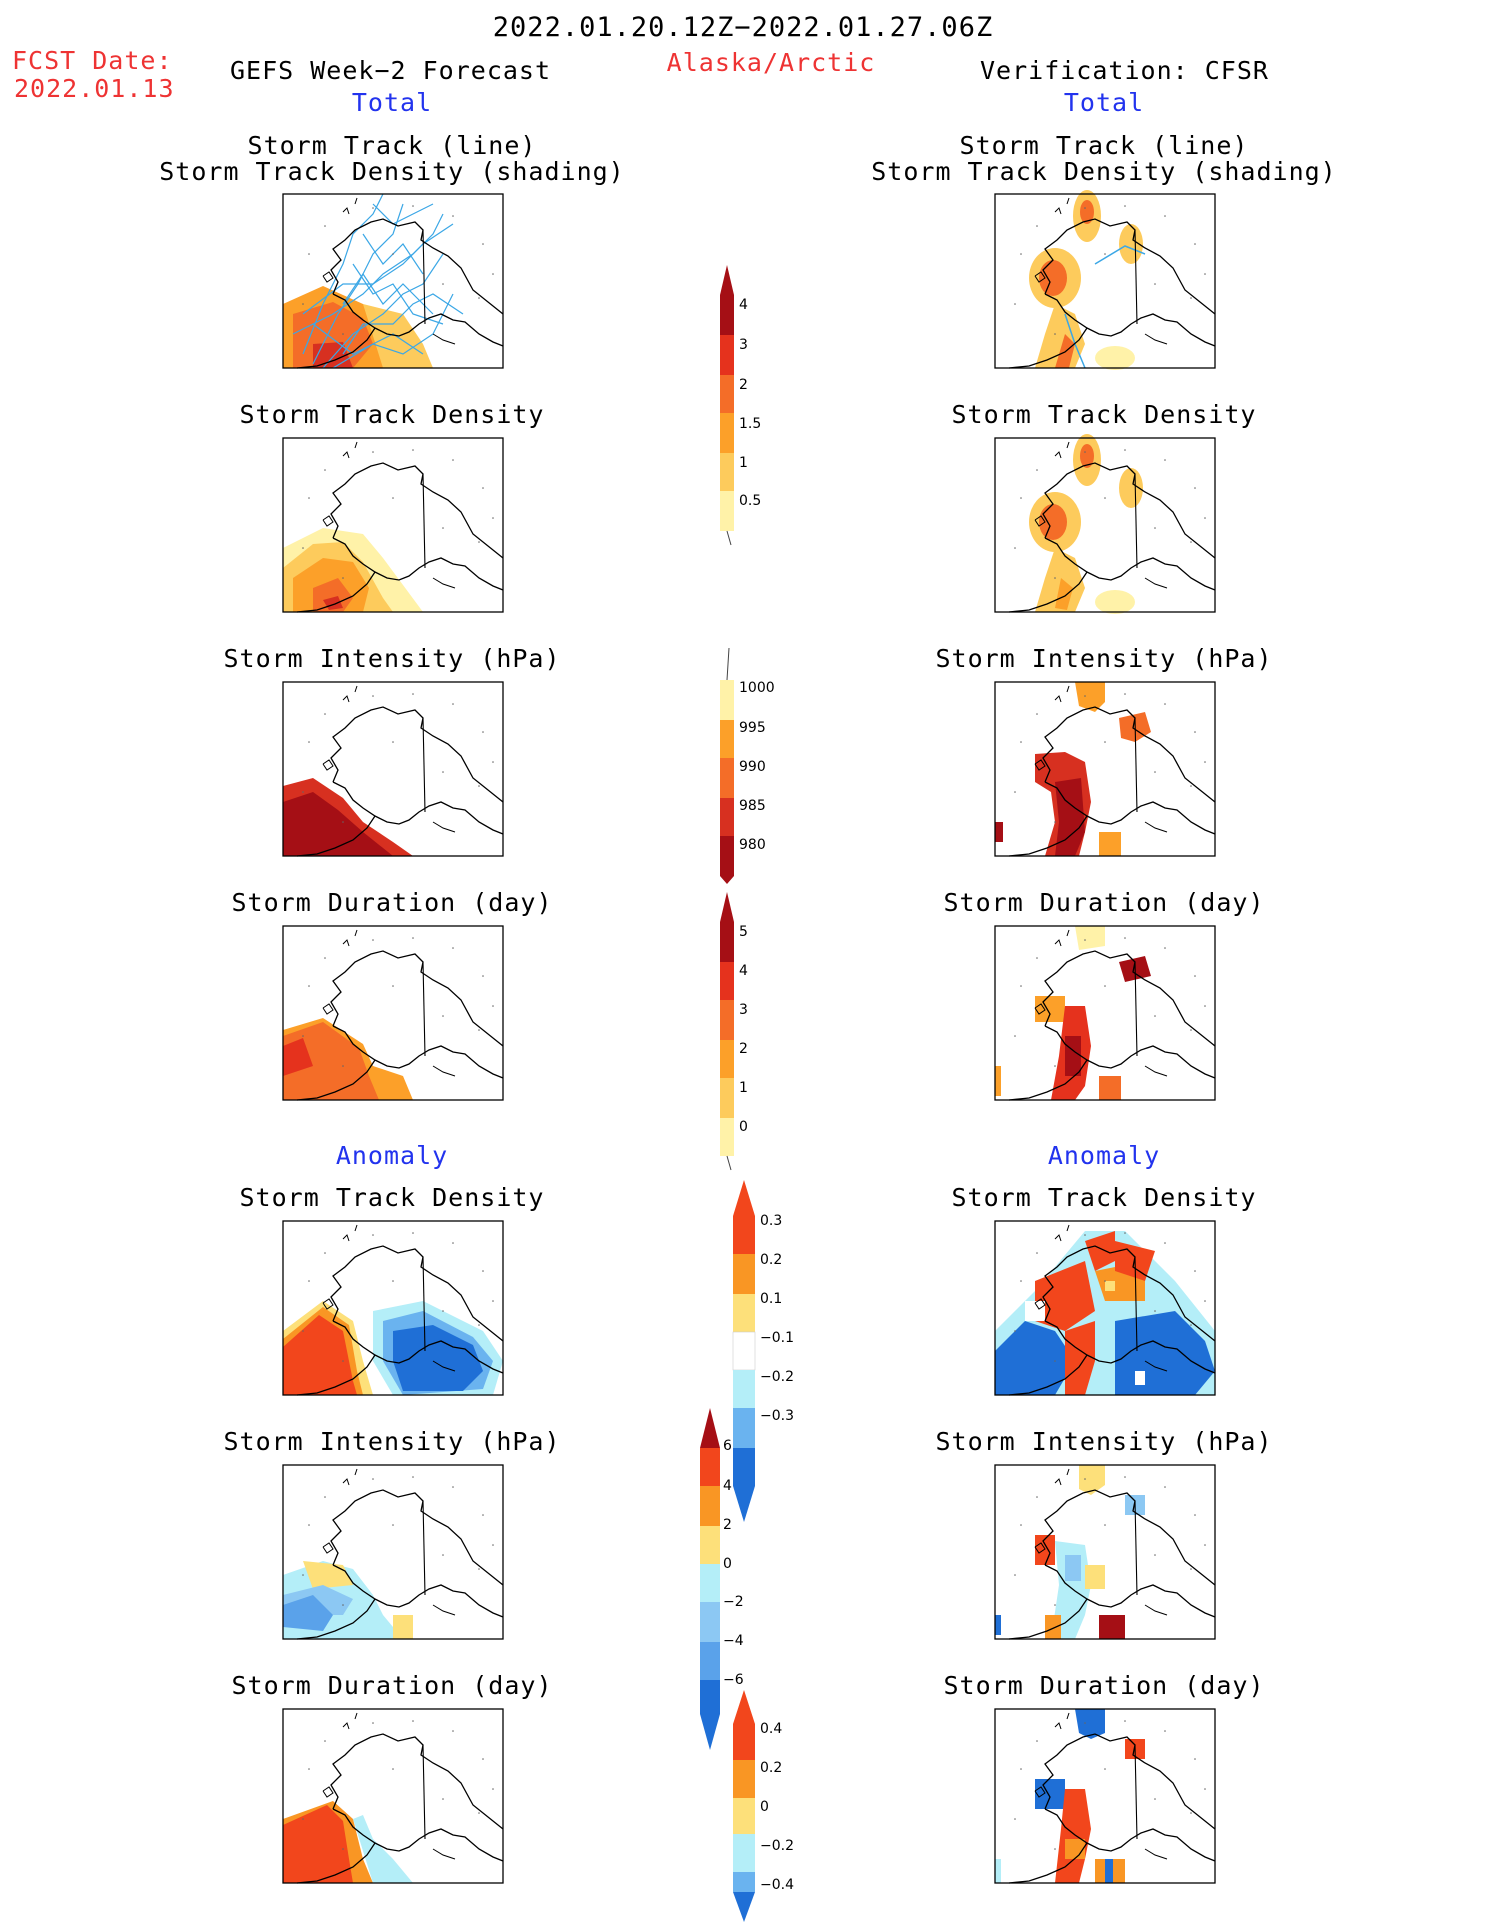 Image resolution: width=1487 pixels, height=1925 pixels. Describe the element at coordinates (743, 385) in the screenshot. I see `cb-density-tick: 2` at that location.